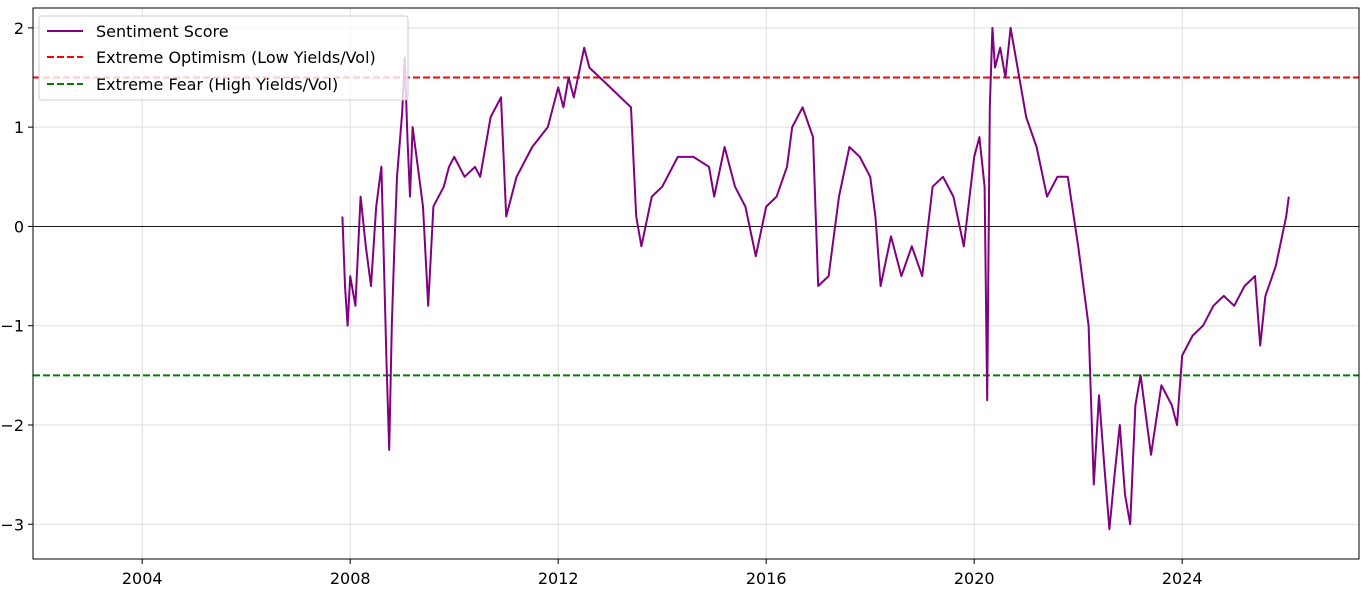 This screenshot has height=591, width=1370. I want to click on legend-label-fear: Extreme Fear (High Yields/Vol), so click(217, 84).